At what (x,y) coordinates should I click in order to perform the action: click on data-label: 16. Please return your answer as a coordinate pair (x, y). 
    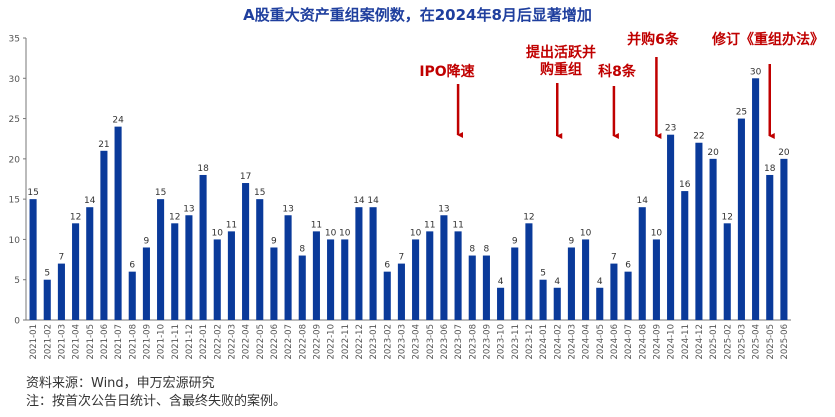
    Looking at the image, I should click on (685, 185).